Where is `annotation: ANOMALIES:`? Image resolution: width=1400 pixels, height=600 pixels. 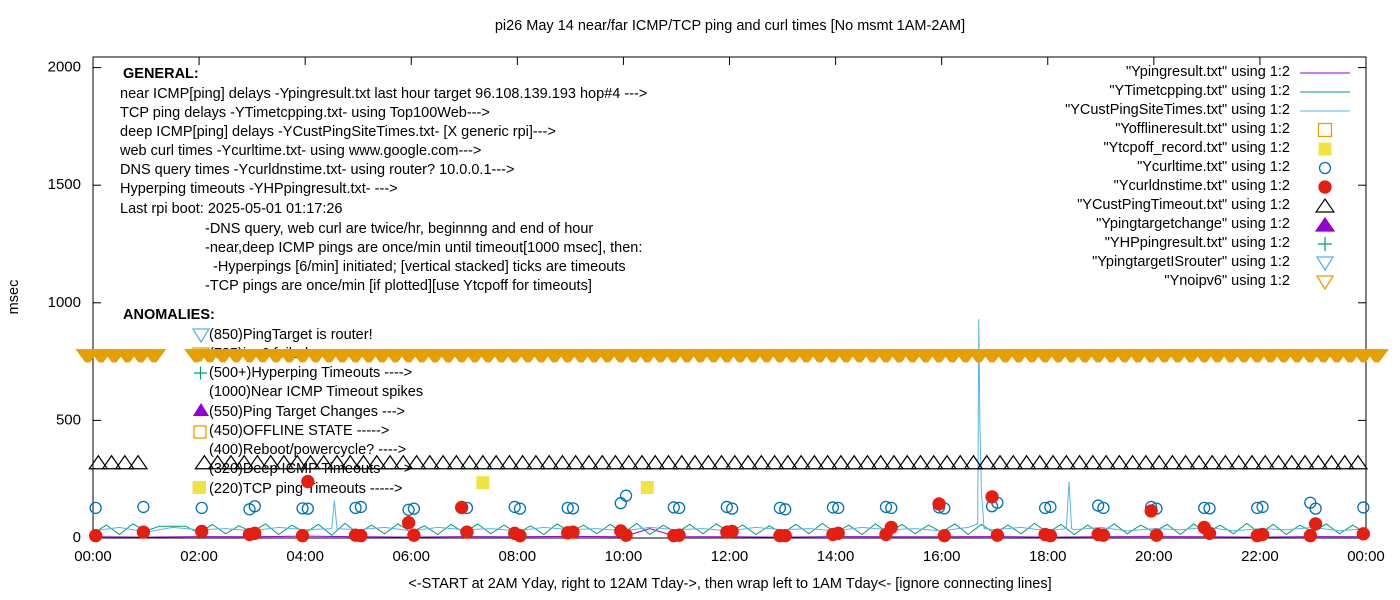
annotation: ANOMALIES: is located at coordinates (169, 315).